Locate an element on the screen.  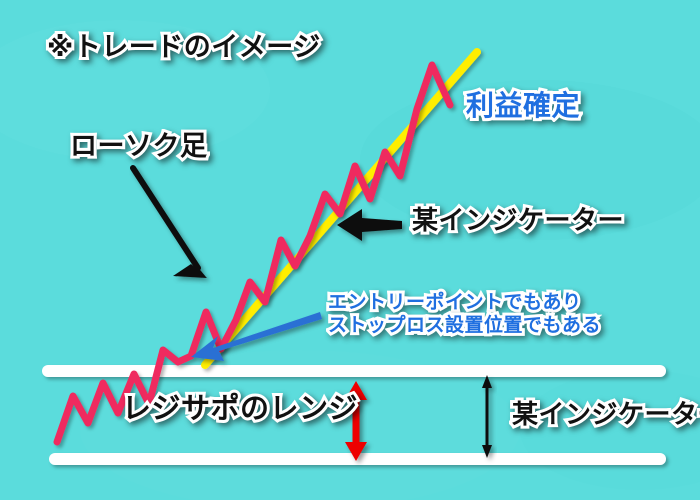
range-text: レジサポのレンジ is located at coordinates (240, 409).